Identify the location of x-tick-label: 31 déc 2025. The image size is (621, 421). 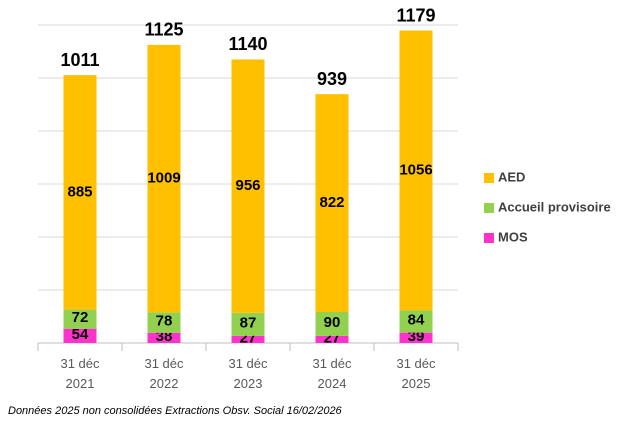
(416, 373).